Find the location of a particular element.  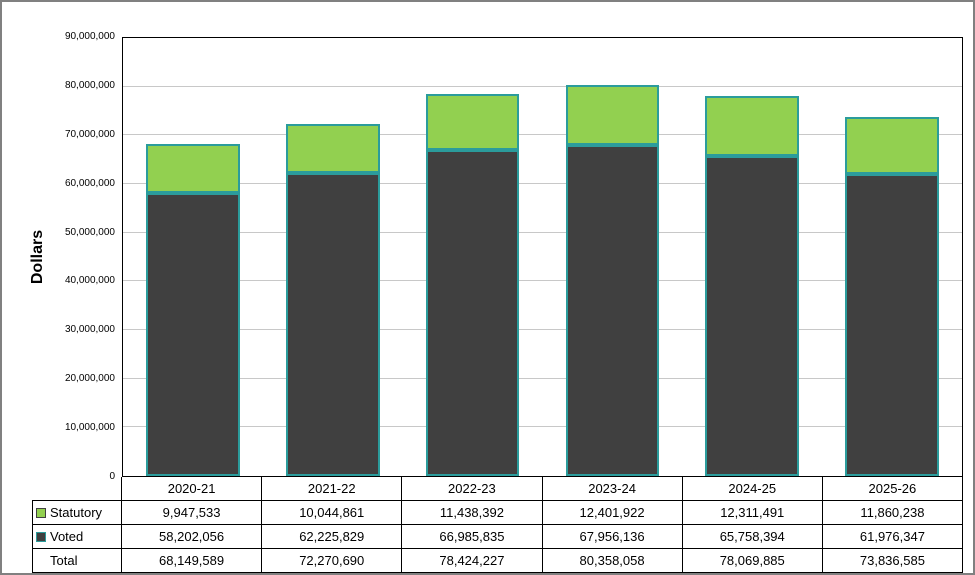

category-cell: 2022-23 is located at coordinates (472, 489).